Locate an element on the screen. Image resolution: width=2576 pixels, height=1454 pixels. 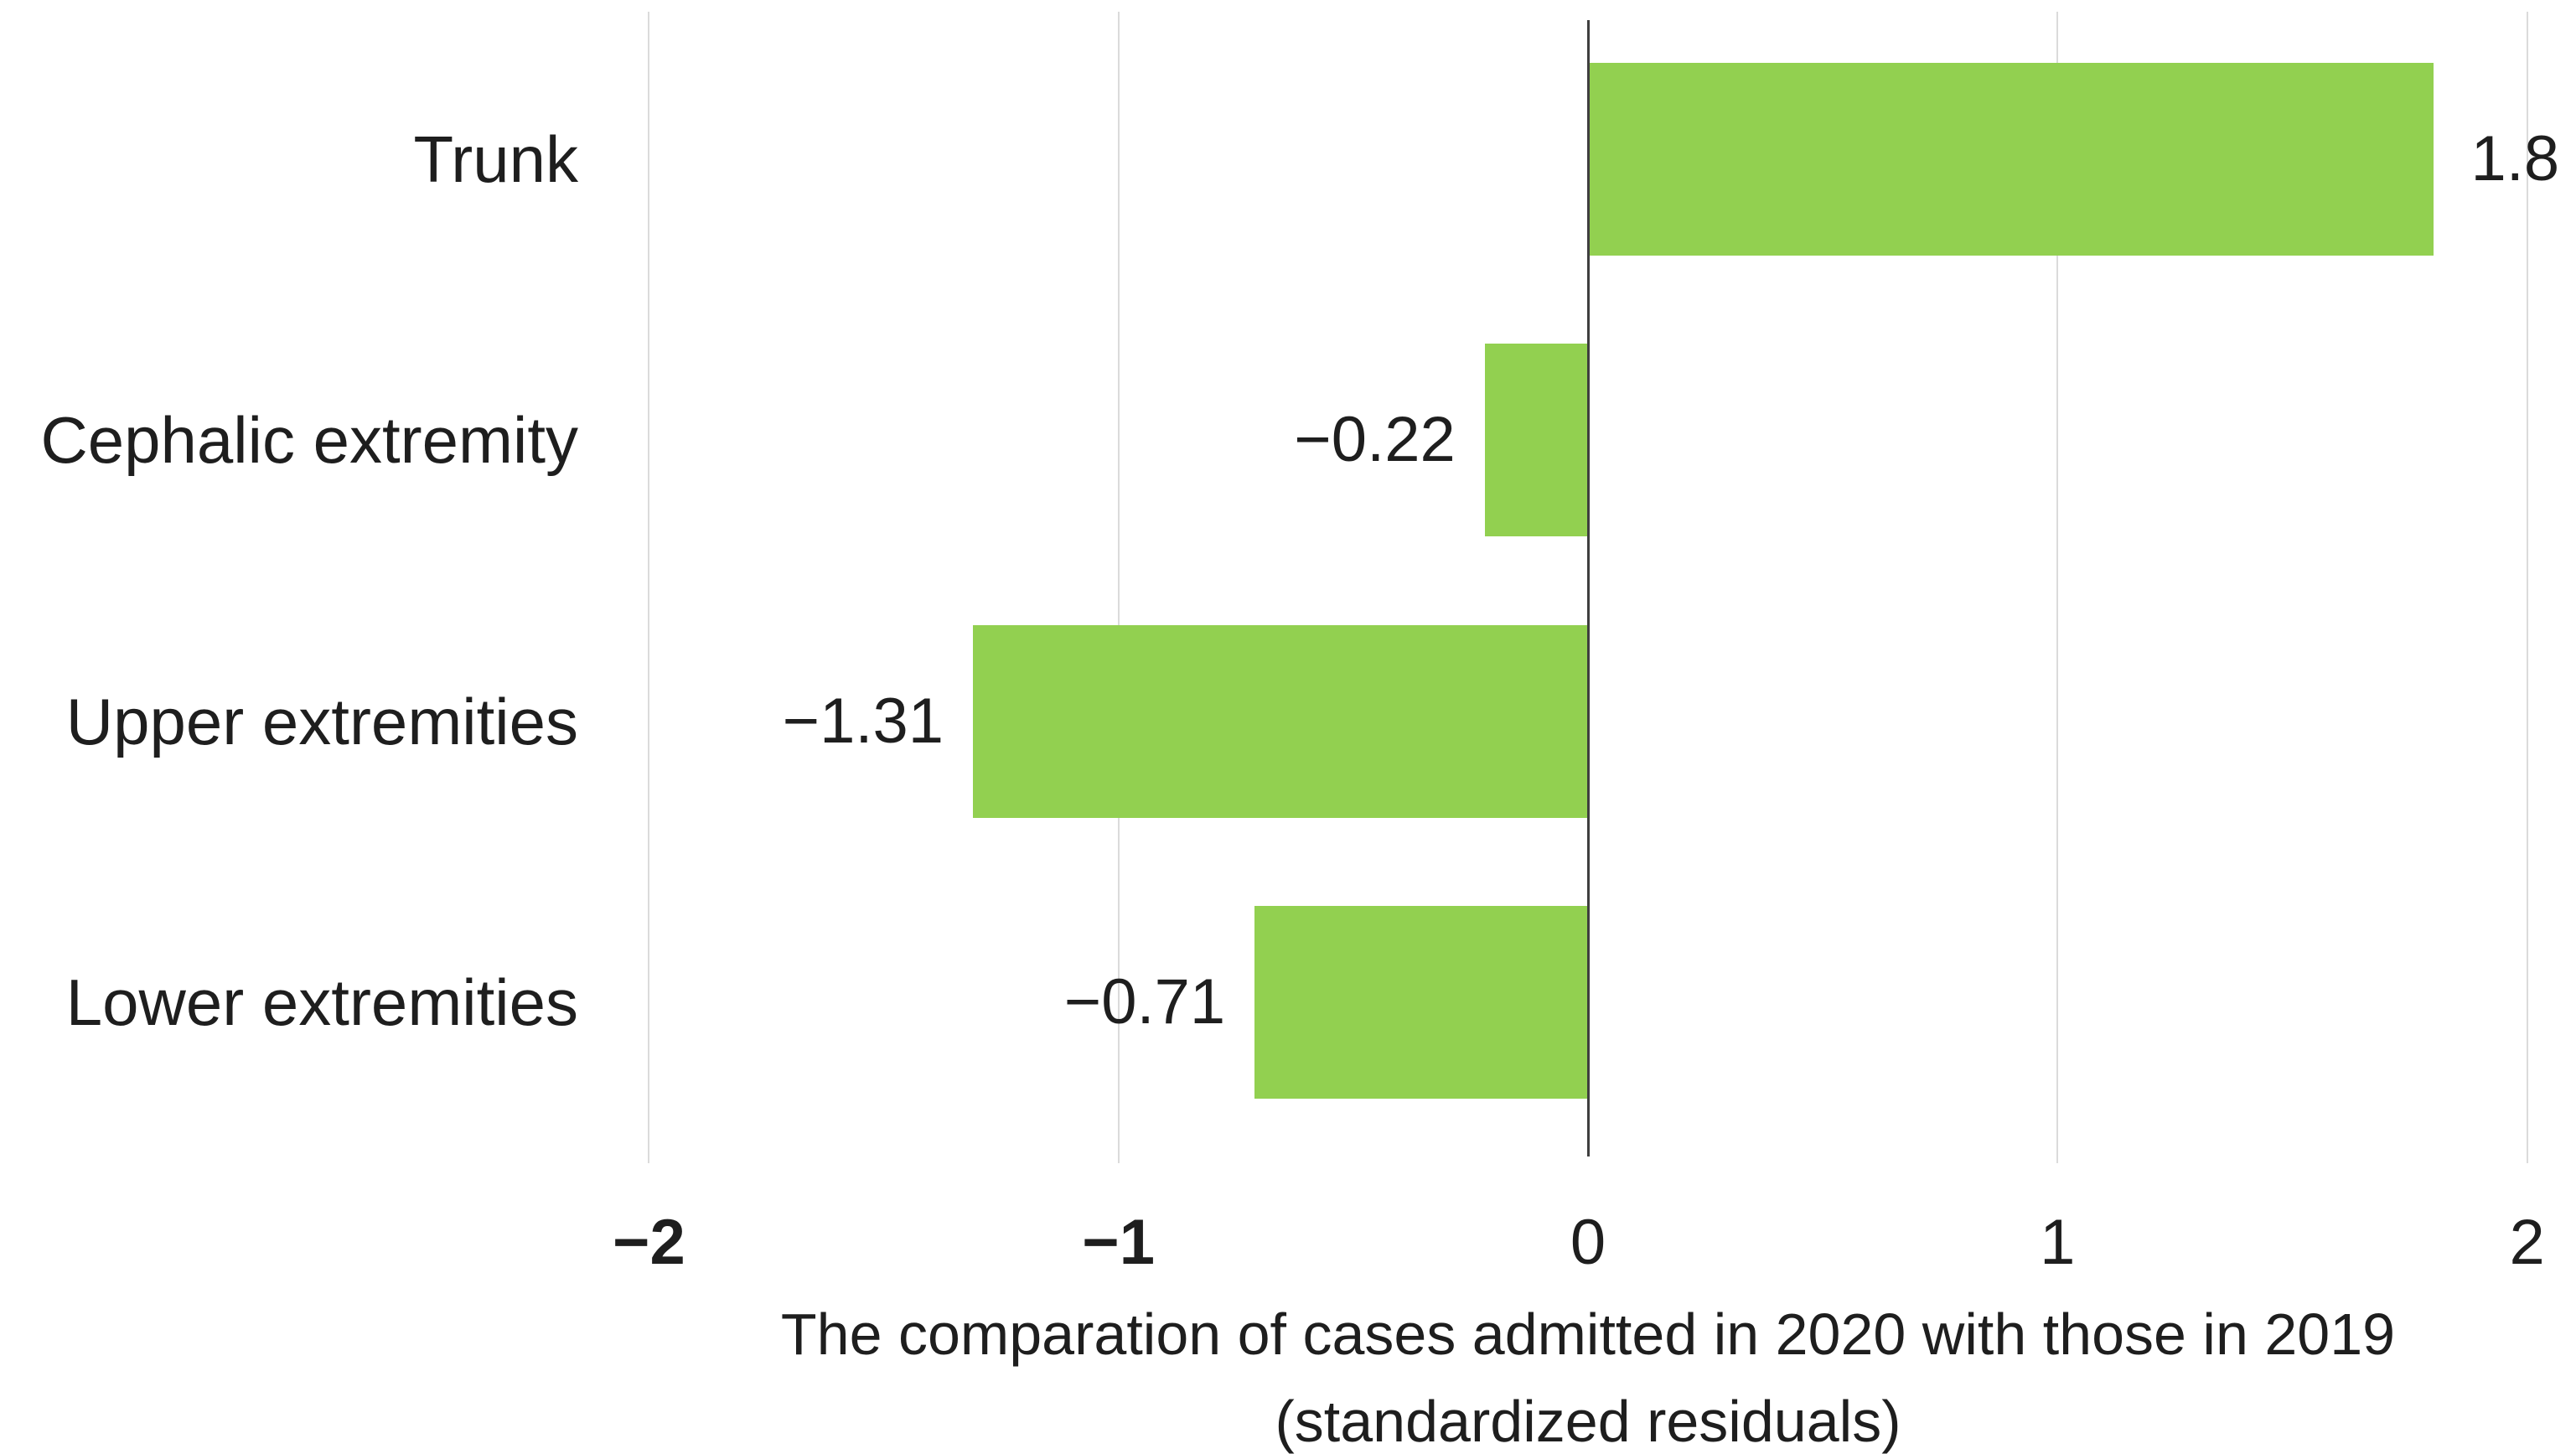
category-label-trunk: Trunk is located at coordinates (496, 159).